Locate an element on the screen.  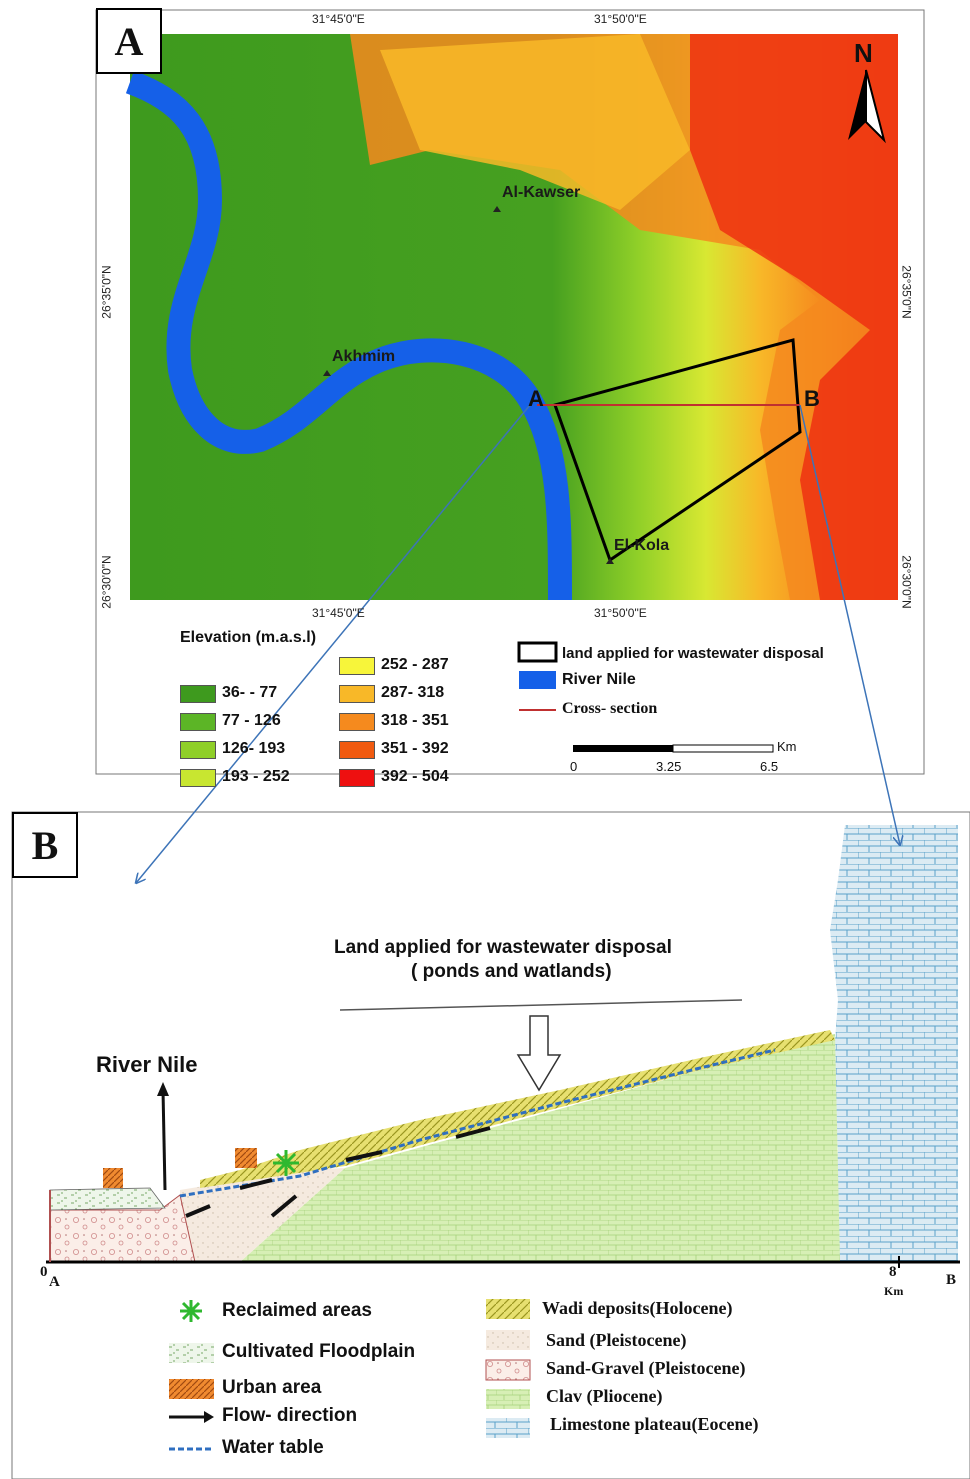
elevation-class-label: 351 - 392 is located at coordinates (415, 748).